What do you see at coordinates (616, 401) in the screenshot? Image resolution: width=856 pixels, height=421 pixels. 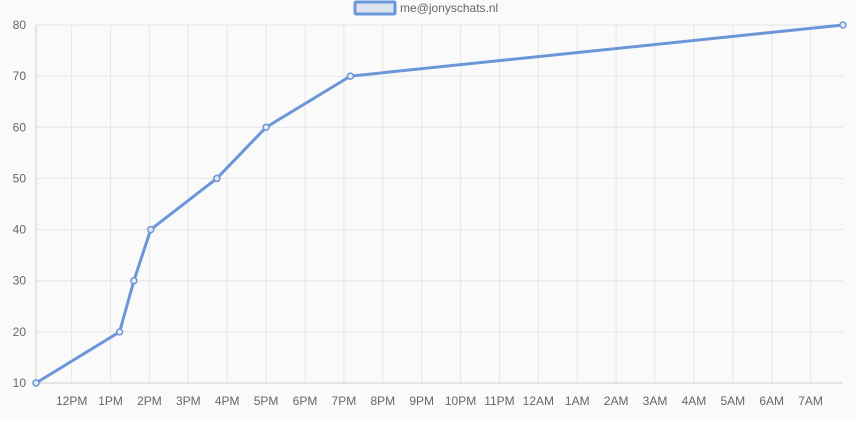 I see `x-tick-label: 2AM` at bounding box center [616, 401].